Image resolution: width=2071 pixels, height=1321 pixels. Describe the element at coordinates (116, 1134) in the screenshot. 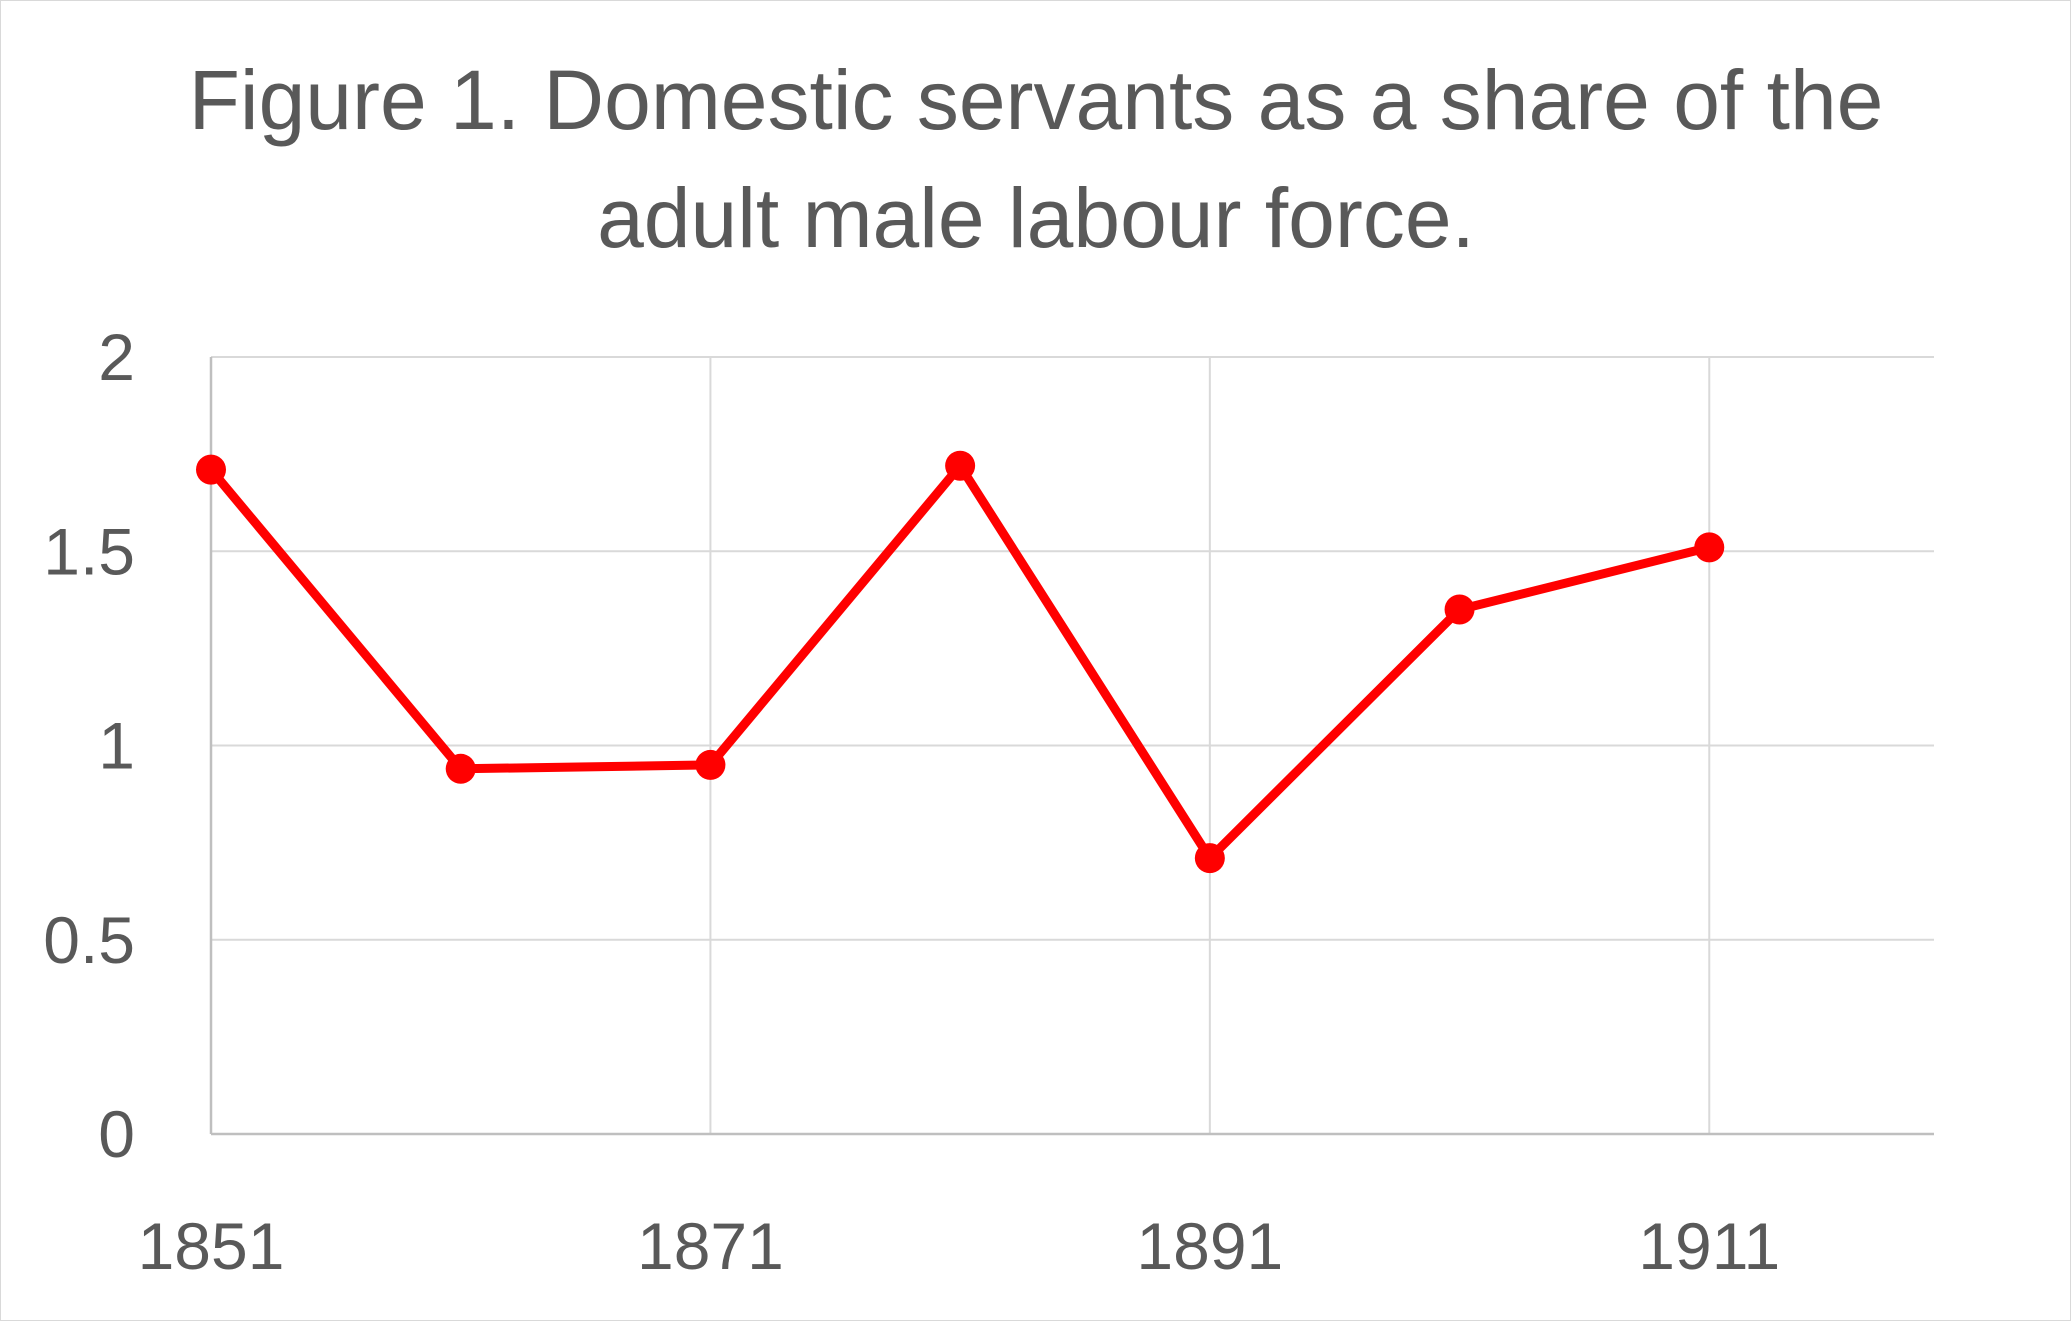

I see `y-tick-label: 0` at that location.